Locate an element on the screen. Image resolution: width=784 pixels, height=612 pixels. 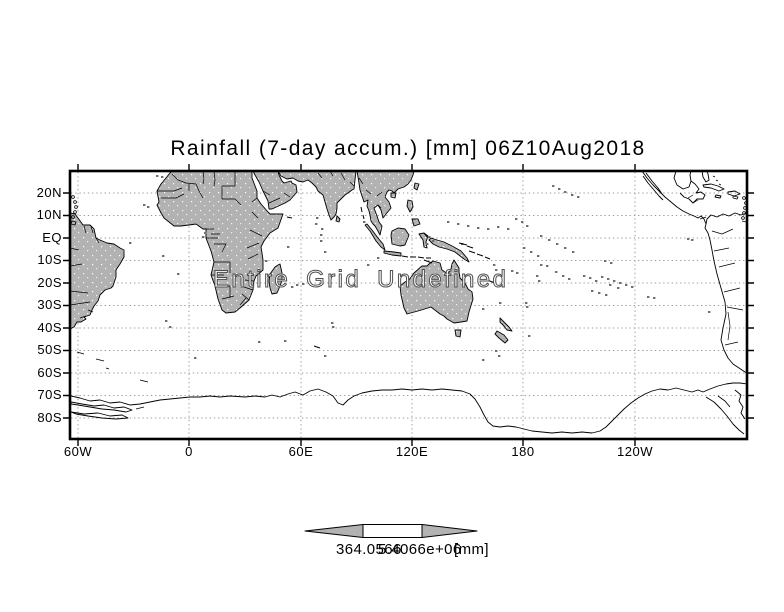
colorbar is located at coordinates (391, 531).